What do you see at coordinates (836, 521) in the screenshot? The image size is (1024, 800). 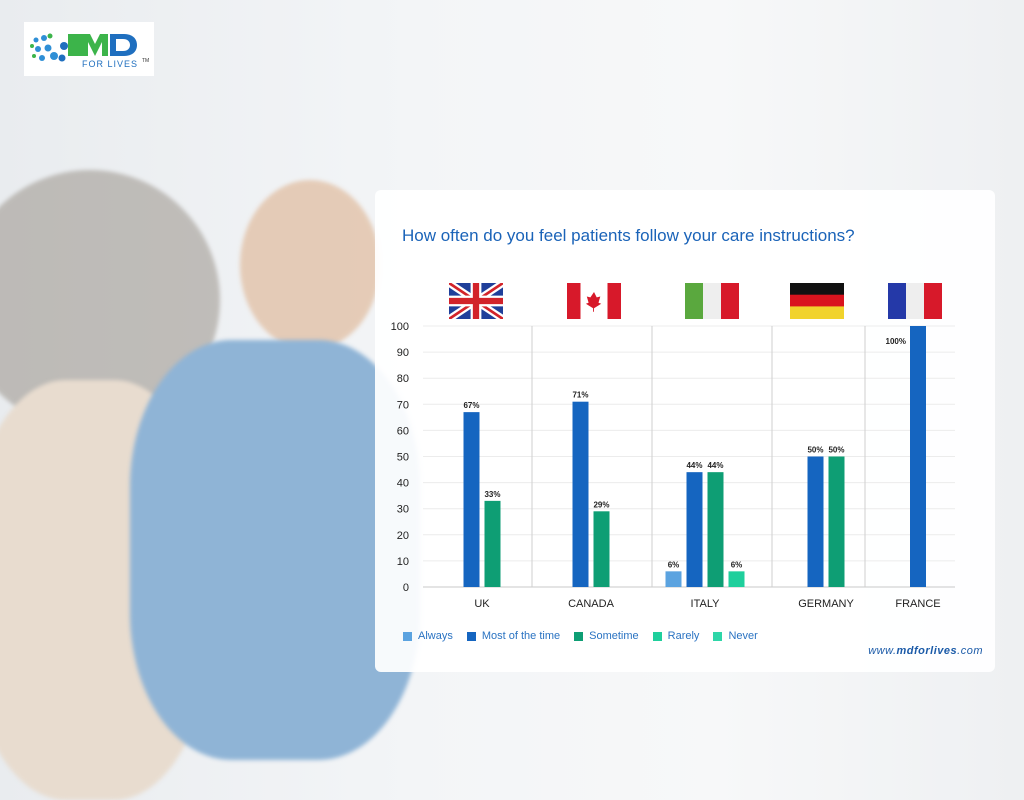 I see `bar-germany-sometime` at bounding box center [836, 521].